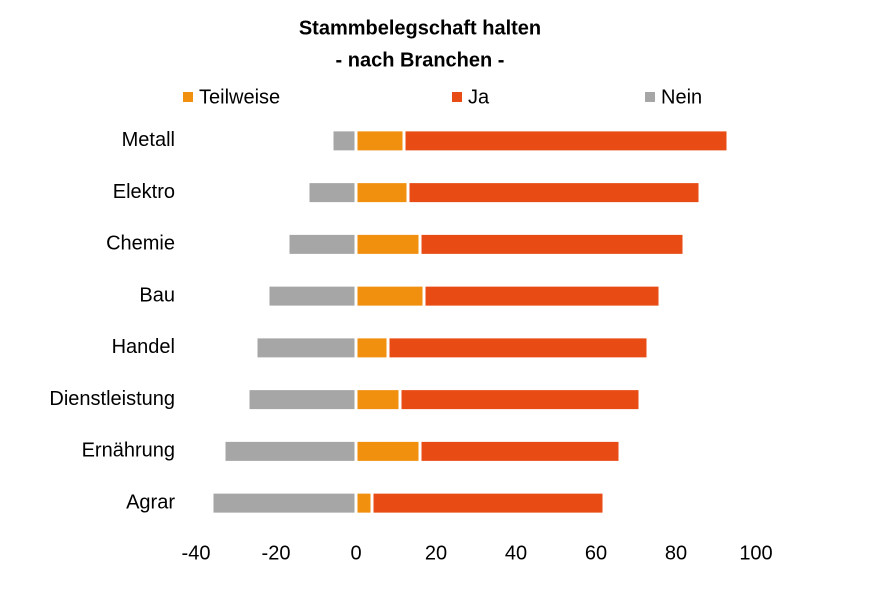  Describe the element at coordinates (150, 502) in the screenshot. I see `y-tick-label: Agrar` at that location.